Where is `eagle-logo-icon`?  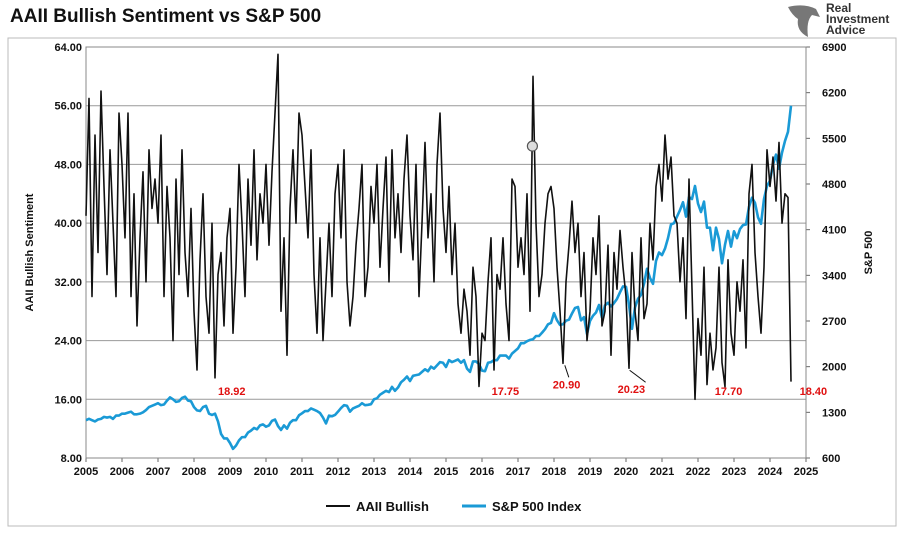 eagle-logo-icon is located at coordinates (804, 21).